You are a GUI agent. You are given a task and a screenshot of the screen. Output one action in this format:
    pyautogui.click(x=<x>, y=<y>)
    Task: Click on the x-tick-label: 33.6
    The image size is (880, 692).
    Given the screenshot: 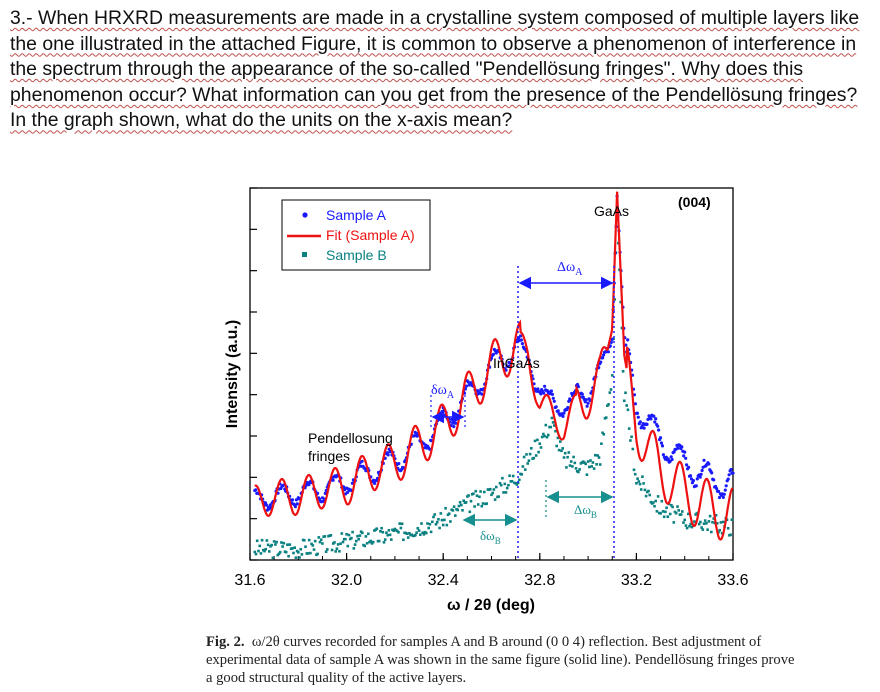 What is the action you would take?
    pyautogui.click(x=732, y=580)
    